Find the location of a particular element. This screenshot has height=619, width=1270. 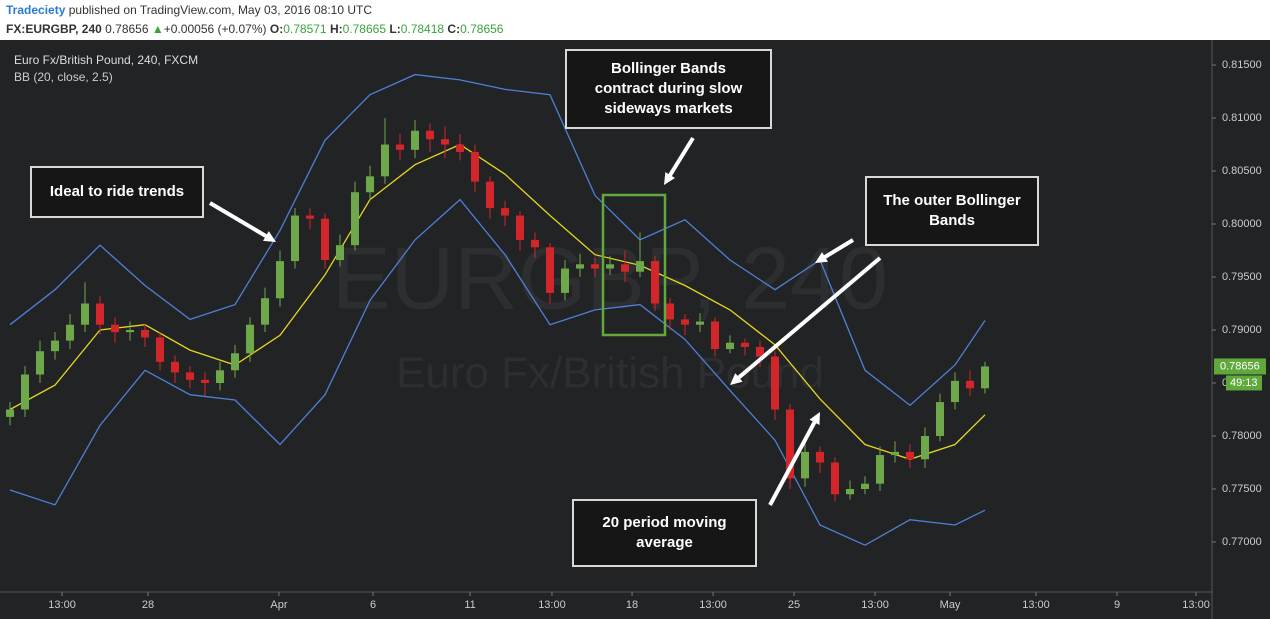

author: Tradeciety is located at coordinates (36, 10).